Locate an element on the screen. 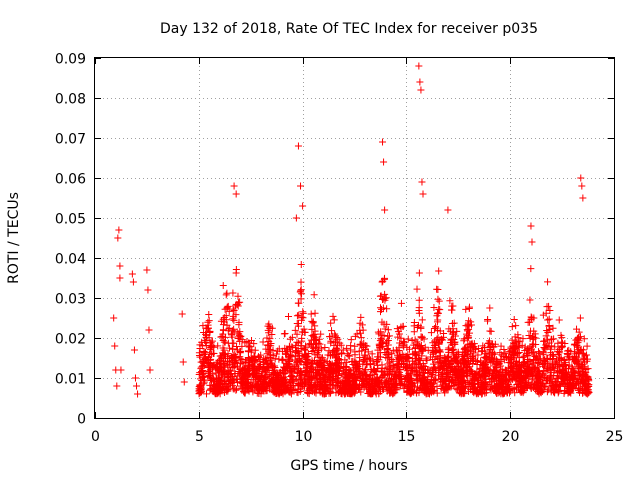 The width and height of the screenshot is (640, 480). y-tick-label: 0.05 is located at coordinates (70, 220).